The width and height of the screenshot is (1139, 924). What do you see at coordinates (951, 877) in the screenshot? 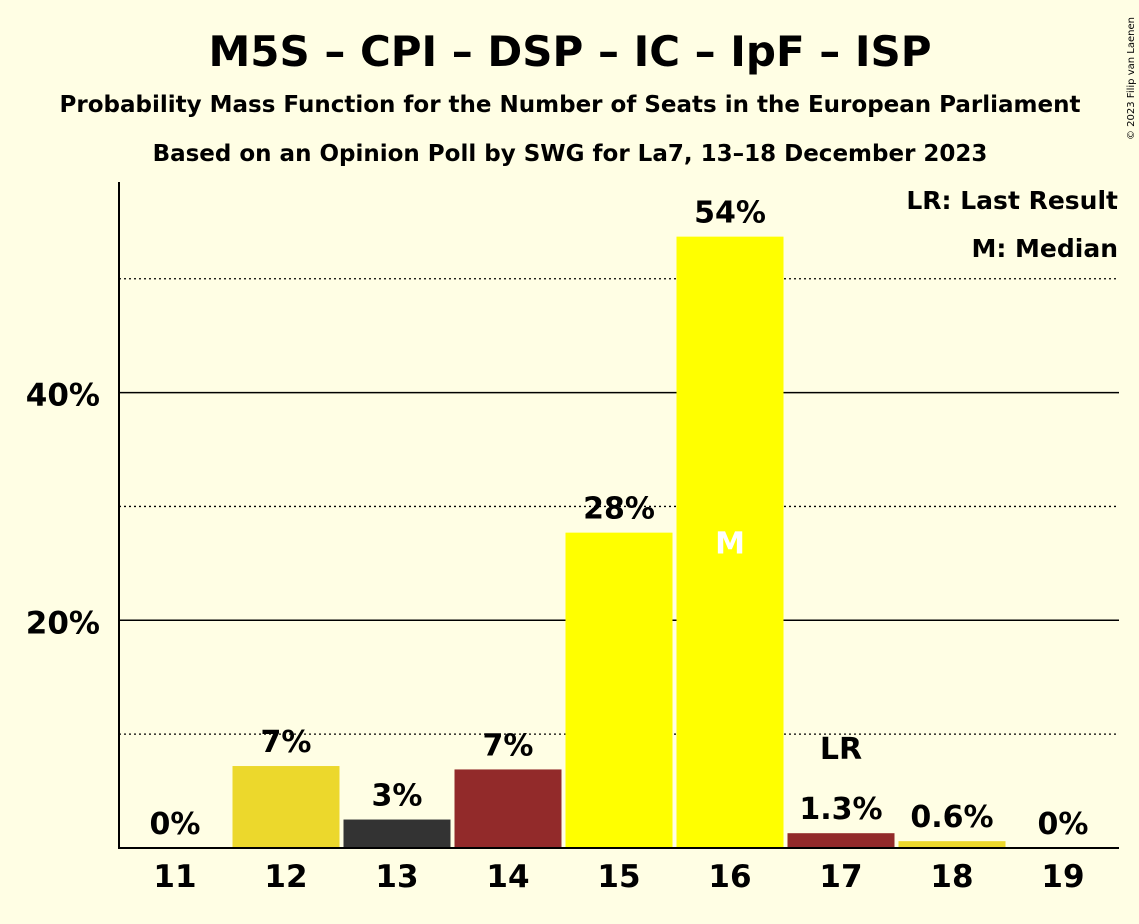
I see `x-tick-label: 18` at bounding box center [951, 877].